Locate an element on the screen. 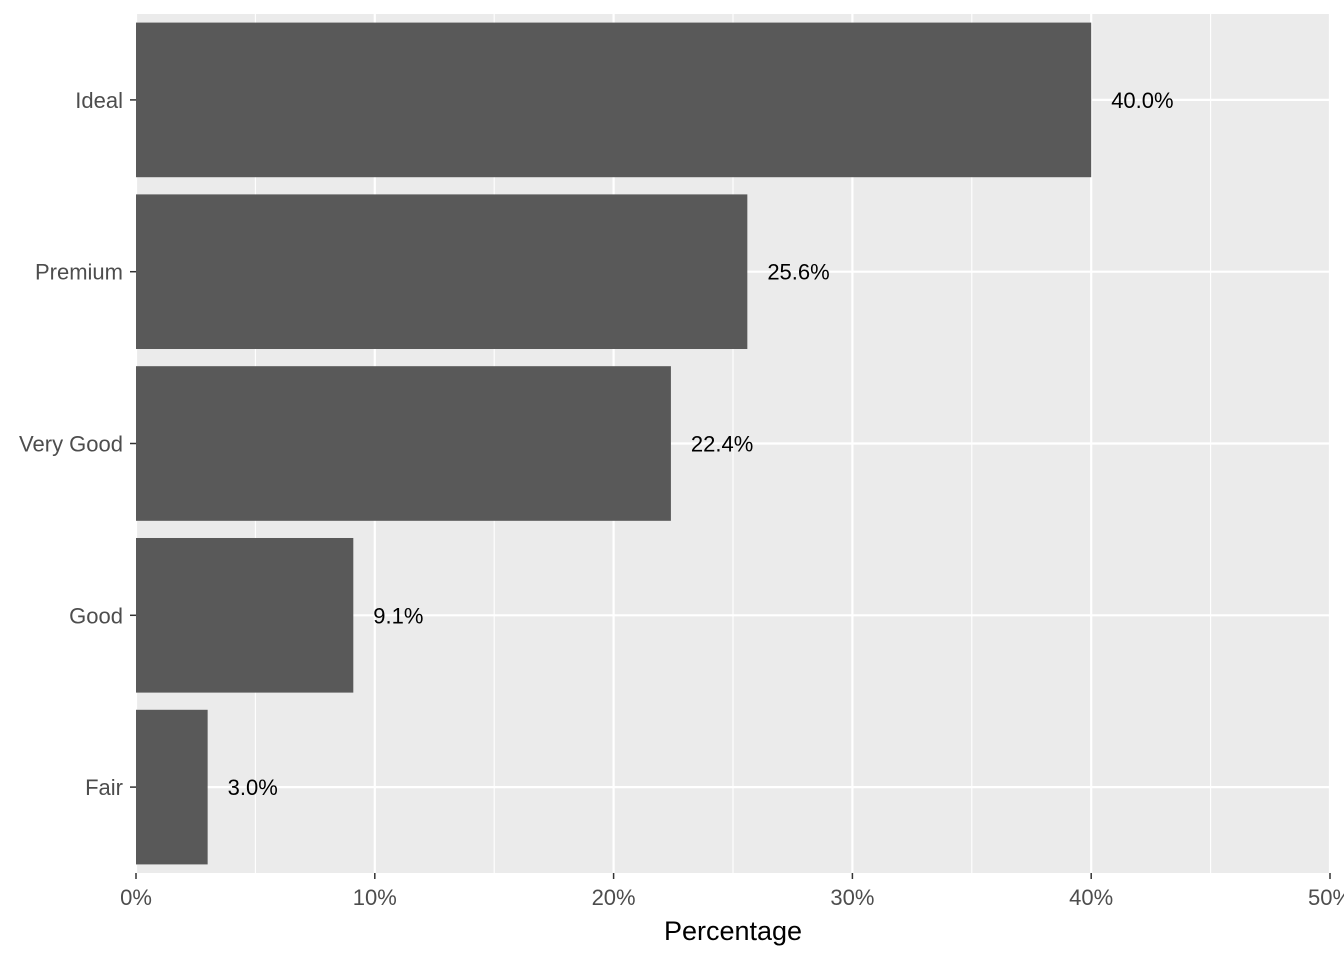  y-tick-label: Fair is located at coordinates (104, 787).